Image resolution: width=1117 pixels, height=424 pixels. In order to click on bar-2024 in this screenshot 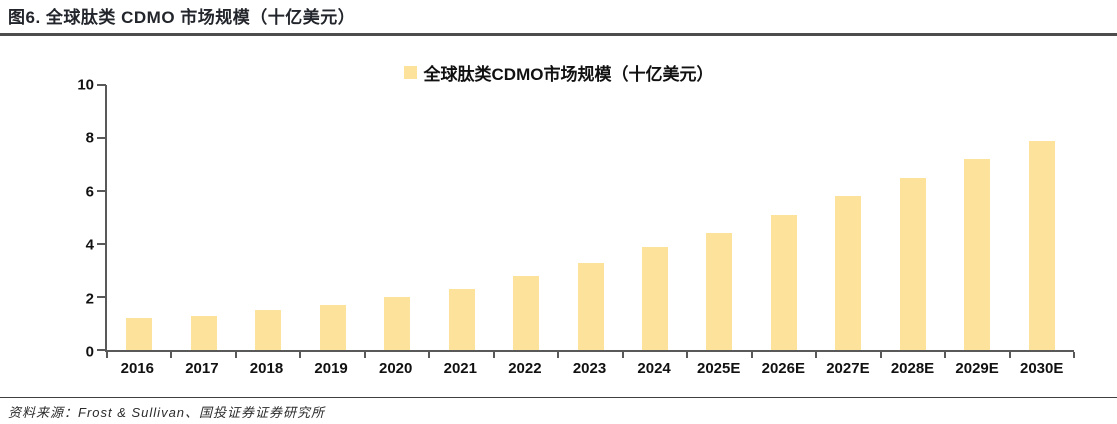, I will do `click(654, 298)`.